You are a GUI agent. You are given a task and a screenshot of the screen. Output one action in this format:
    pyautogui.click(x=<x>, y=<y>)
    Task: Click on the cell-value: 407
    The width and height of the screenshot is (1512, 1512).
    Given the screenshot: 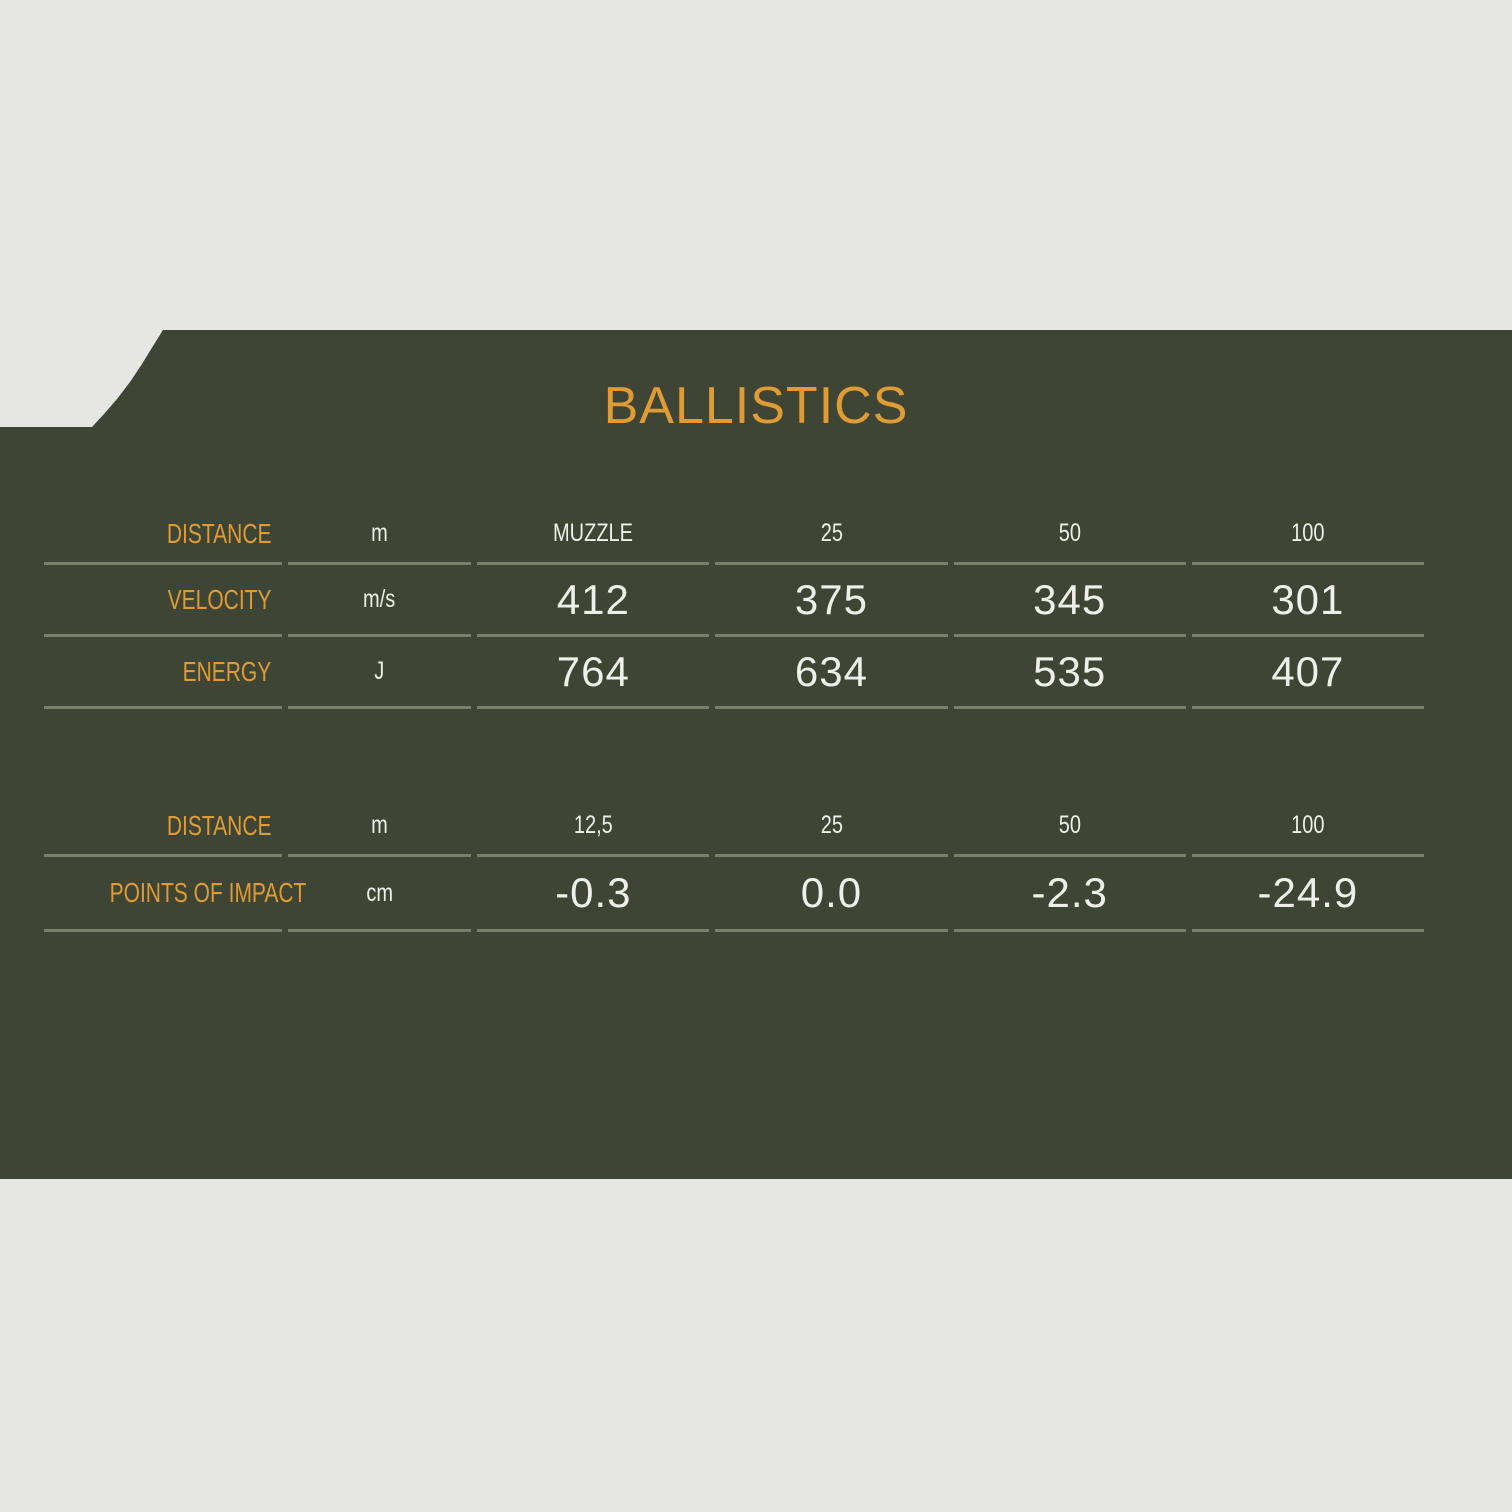 What is the action you would take?
    pyautogui.click(x=1307, y=673)
    